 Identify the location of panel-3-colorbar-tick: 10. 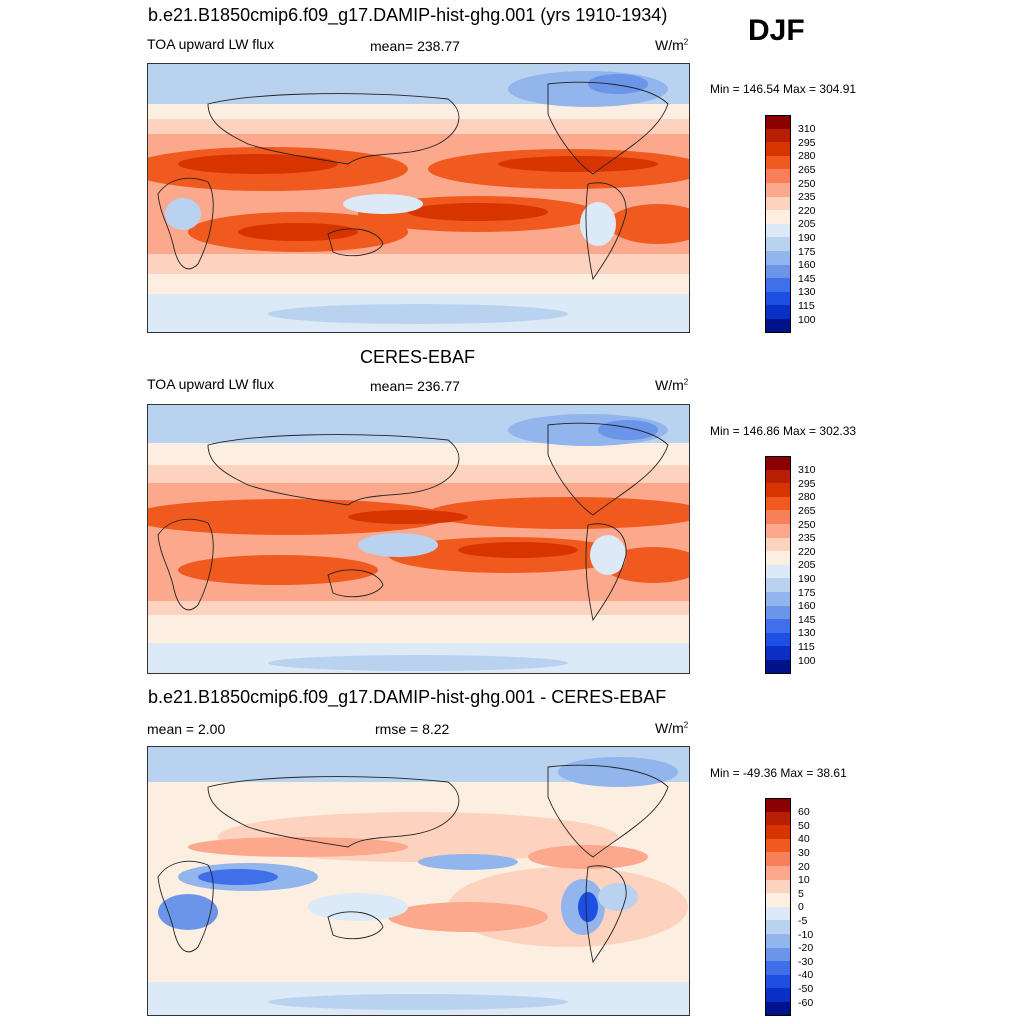
(804, 880).